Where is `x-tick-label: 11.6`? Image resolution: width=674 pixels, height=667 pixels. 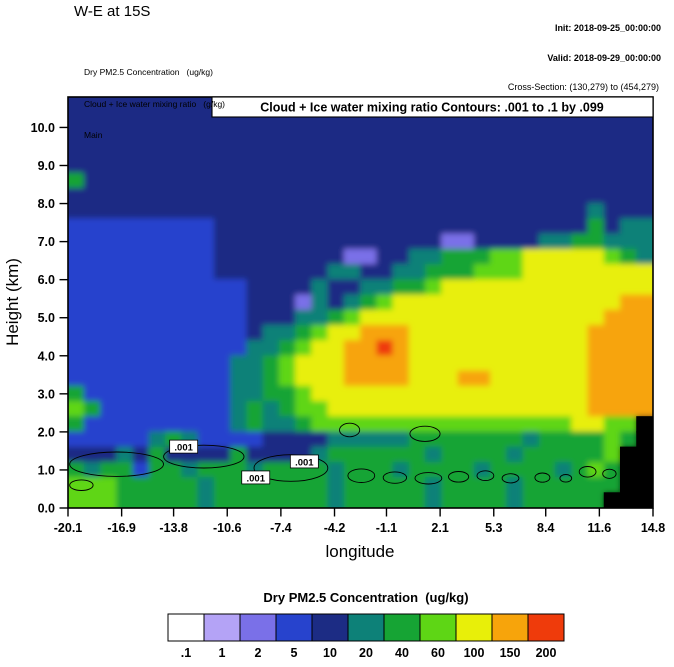 x-tick-label: 11.6 is located at coordinates (600, 528).